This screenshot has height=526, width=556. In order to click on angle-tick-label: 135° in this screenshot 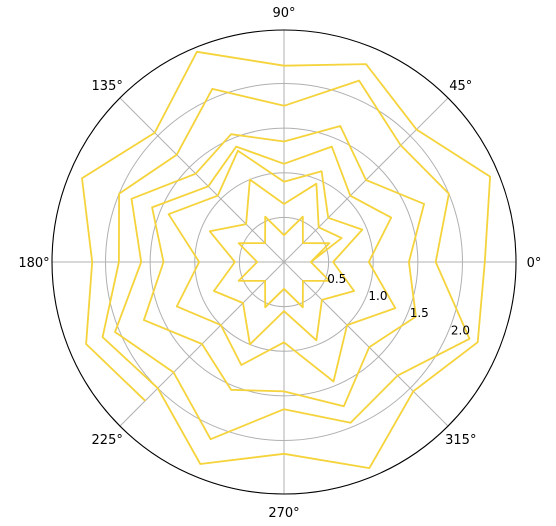, I will do `click(107, 86)`.